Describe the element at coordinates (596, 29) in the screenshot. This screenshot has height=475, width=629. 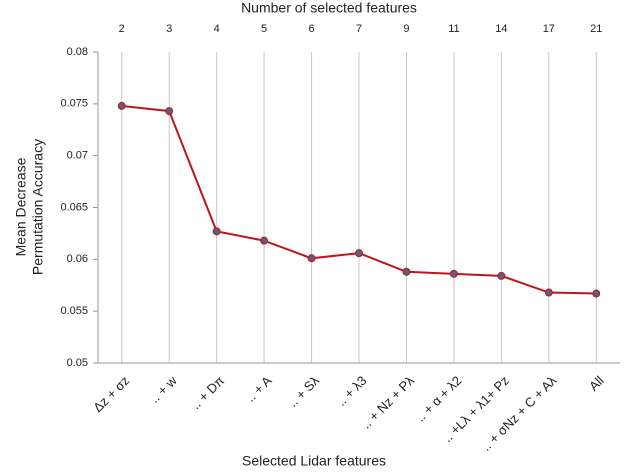
I see `top-tick-label: 21` at that location.